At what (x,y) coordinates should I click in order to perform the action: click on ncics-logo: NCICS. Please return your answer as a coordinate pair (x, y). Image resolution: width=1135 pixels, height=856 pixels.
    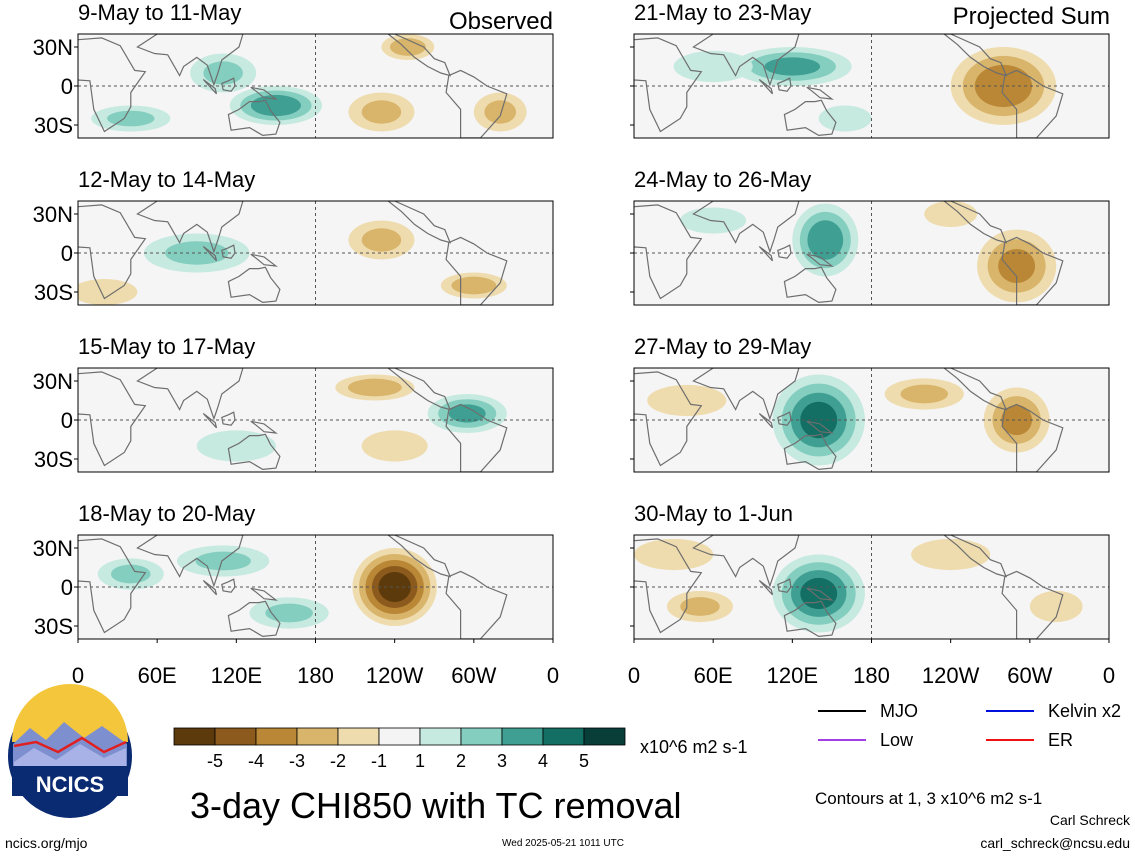
    Looking at the image, I should click on (70, 751).